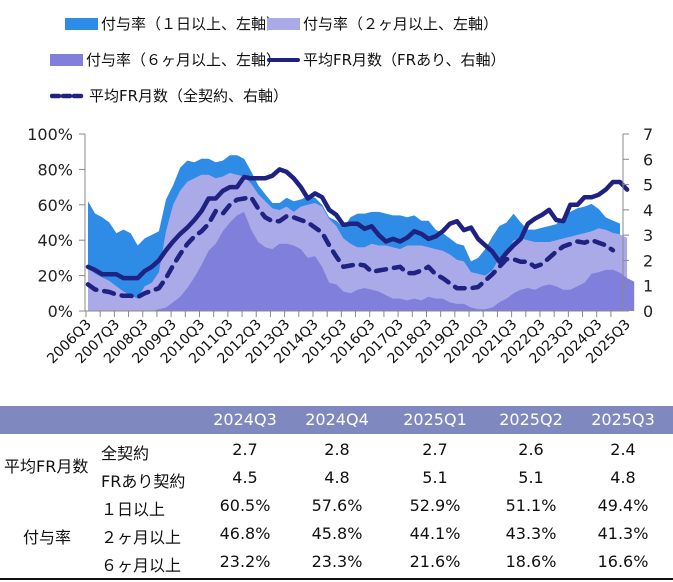 The height and width of the screenshot is (582, 673). I want to click on row-label: 全契約, so click(125, 453).